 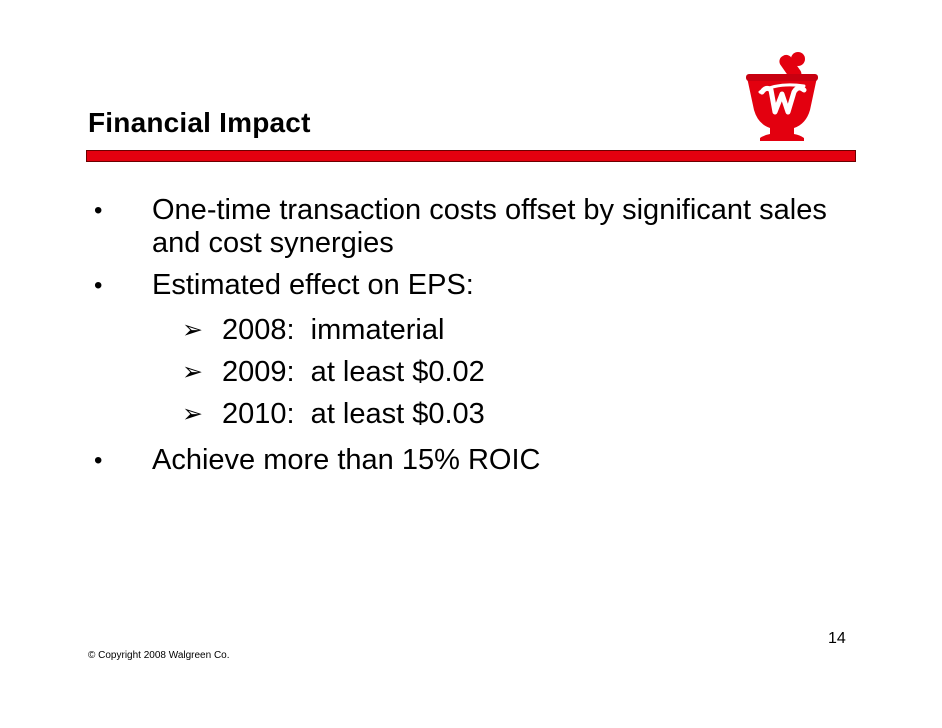 What do you see at coordinates (159, 655) in the screenshot?
I see `copyright-notice: © Copyright 2008 Walgreen Co.` at bounding box center [159, 655].